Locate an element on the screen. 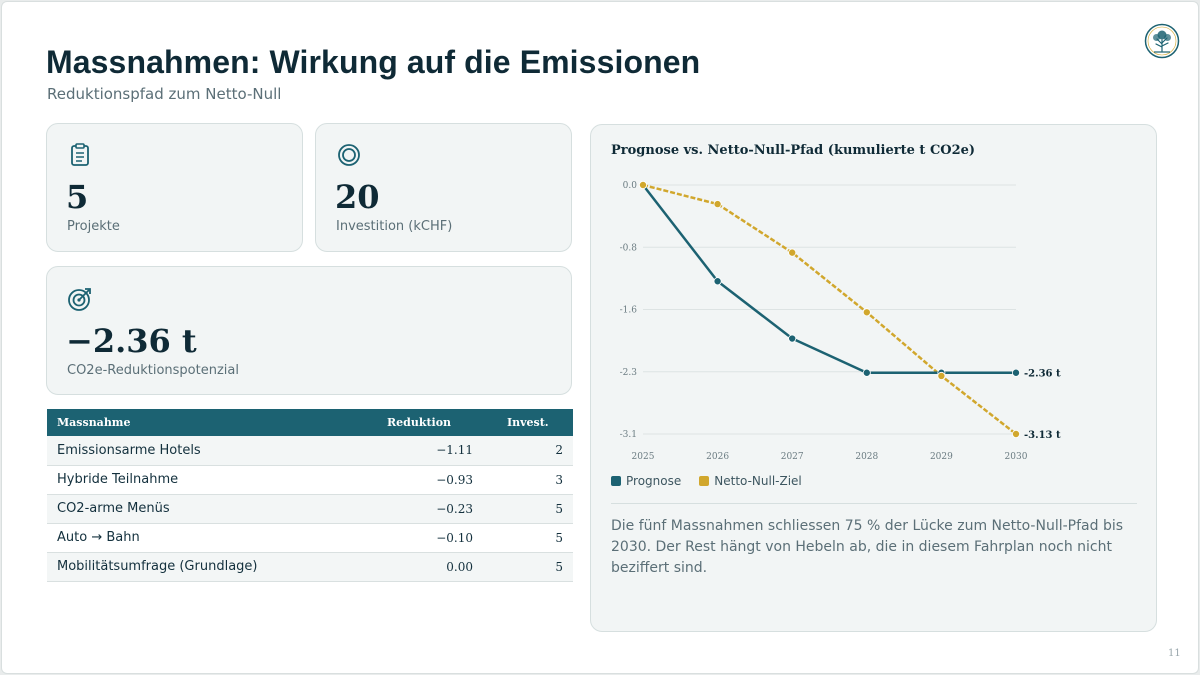 This screenshot has width=1200, height=675. x-tick-label: 2030 is located at coordinates (1016, 457).